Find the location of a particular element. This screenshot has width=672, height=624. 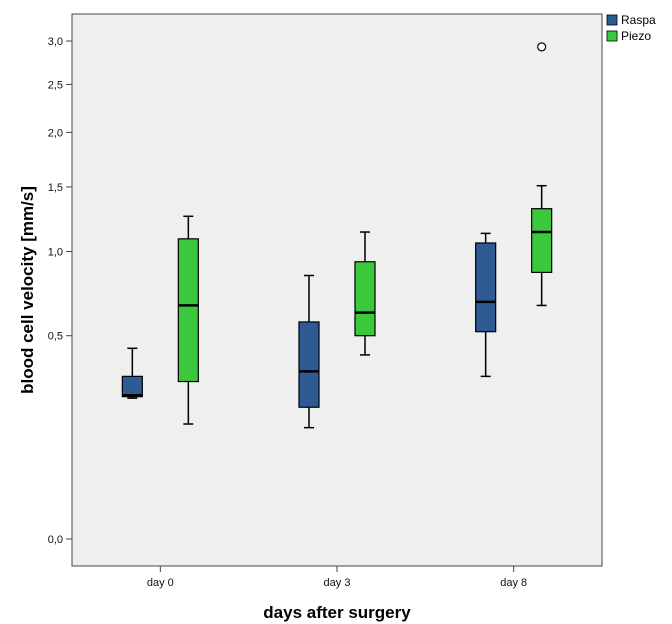

y-tick-label: 0,0 is located at coordinates (55, 540).